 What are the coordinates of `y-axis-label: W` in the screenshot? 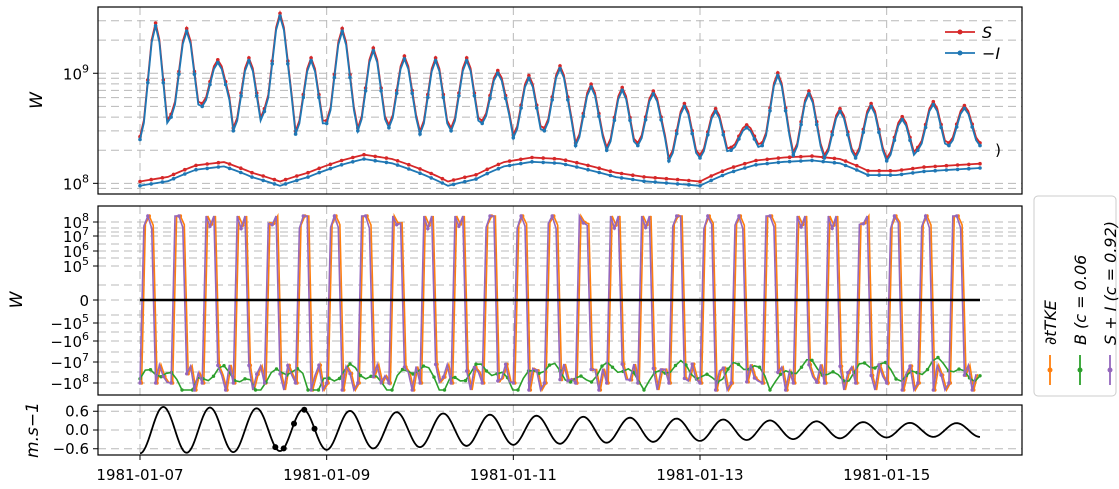 It's located at (37, 100).